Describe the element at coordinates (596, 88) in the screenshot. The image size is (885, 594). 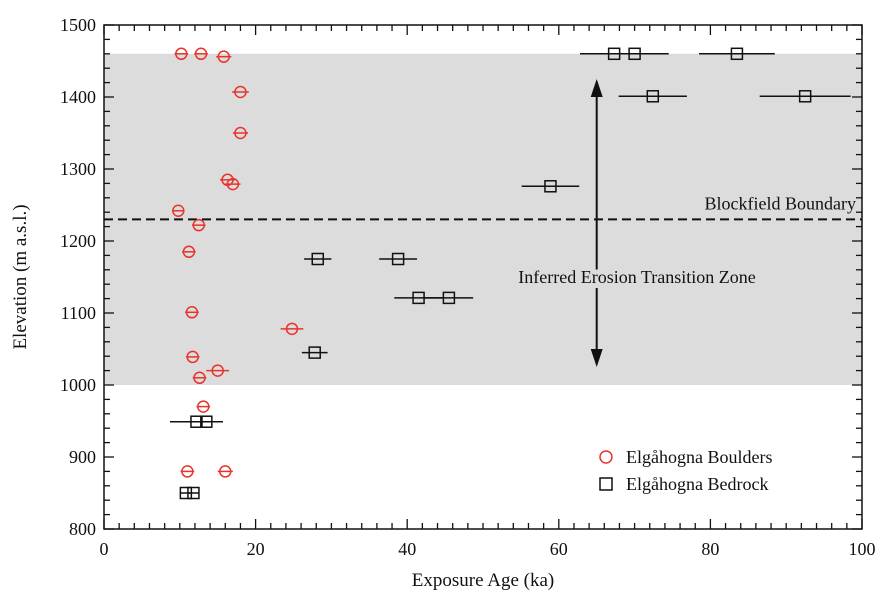
I see `arrow-head-up` at that location.